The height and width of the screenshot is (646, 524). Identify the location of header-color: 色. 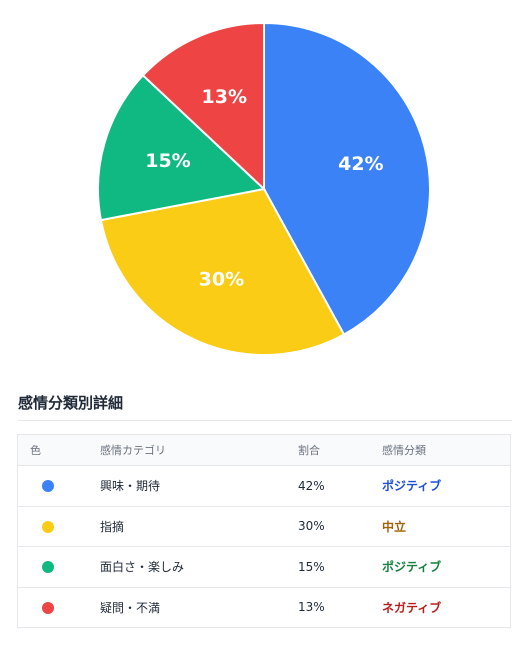
(58, 450).